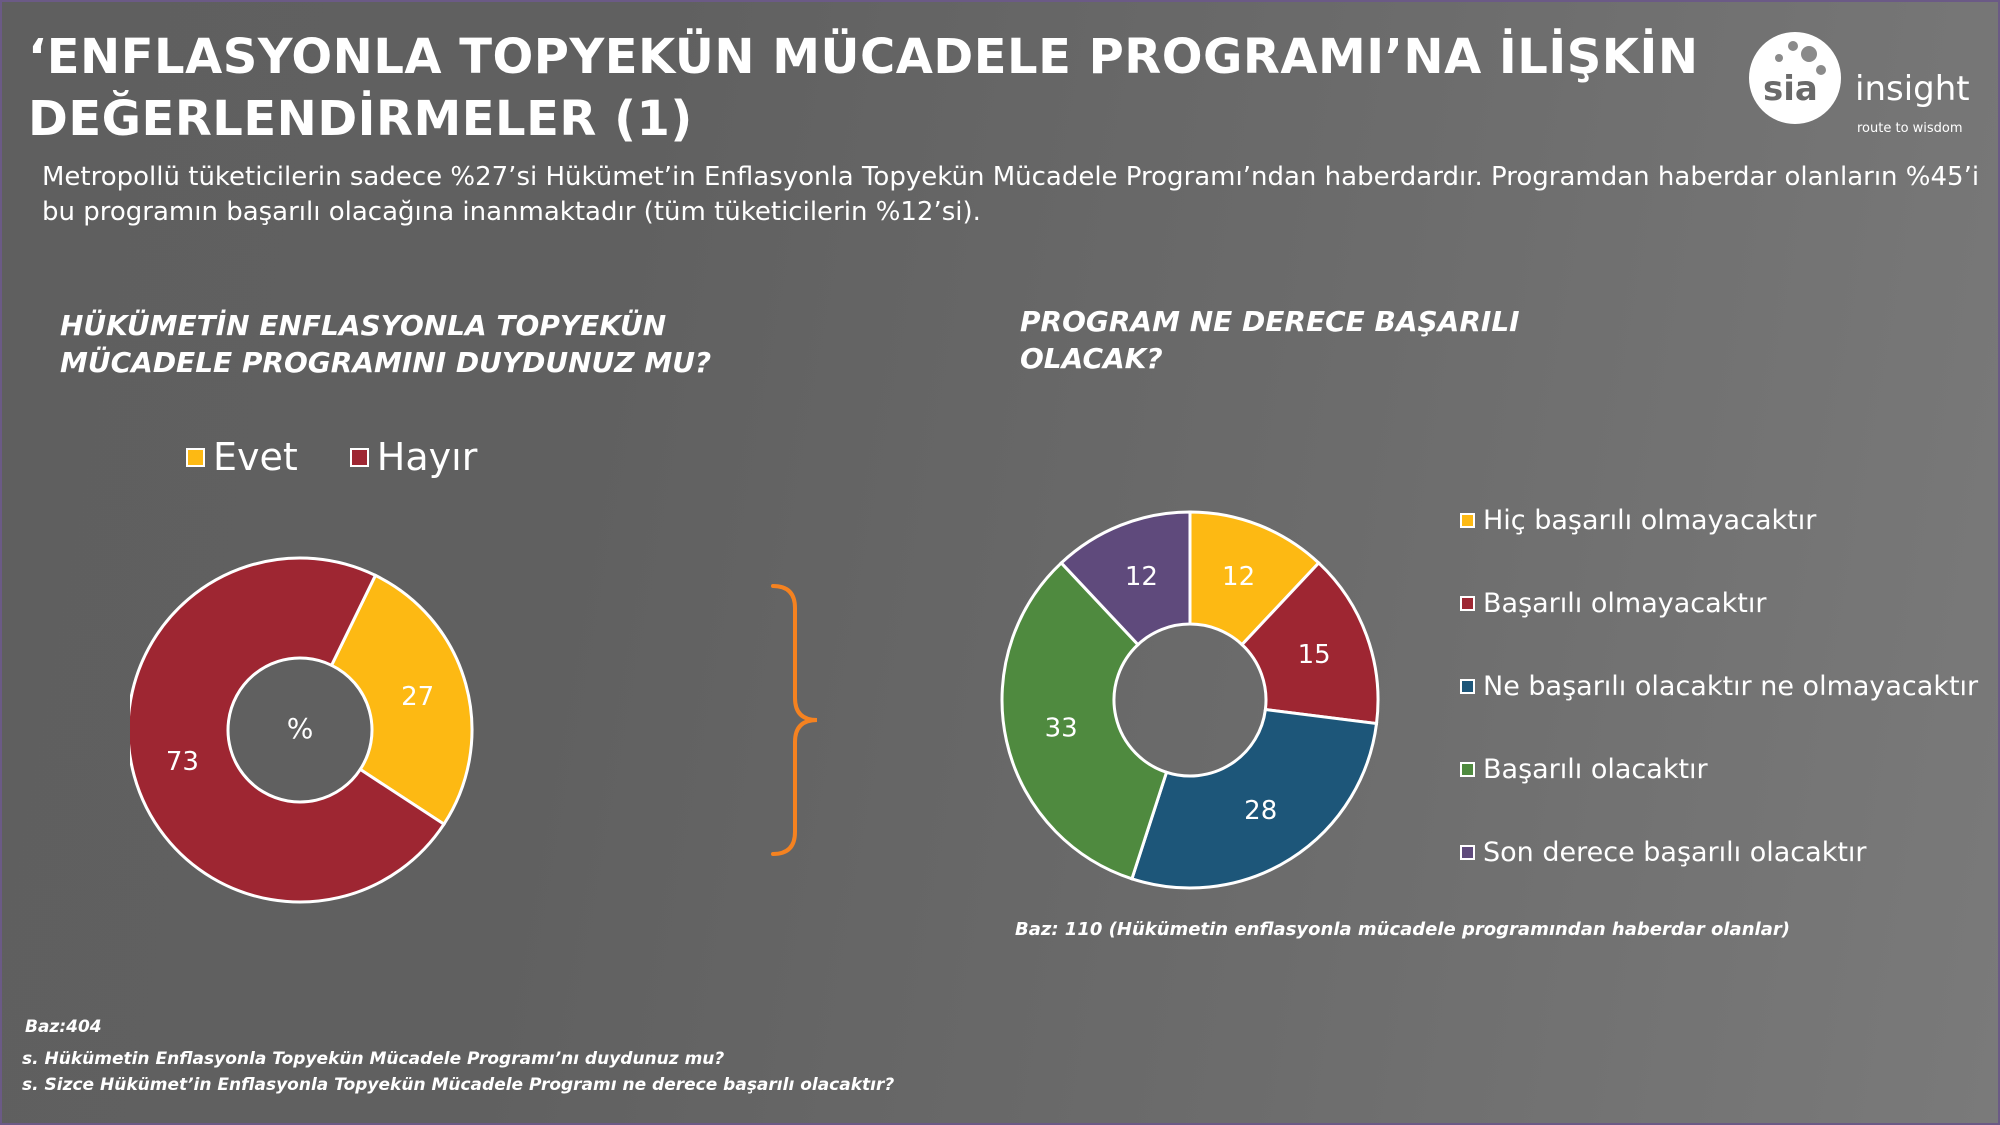 The image size is (2000, 1125). Describe the element at coordinates (1731, 686) in the screenshot. I see `legend-label-3: Ne başarılı olacaktır ne olmayacaktır` at that location.